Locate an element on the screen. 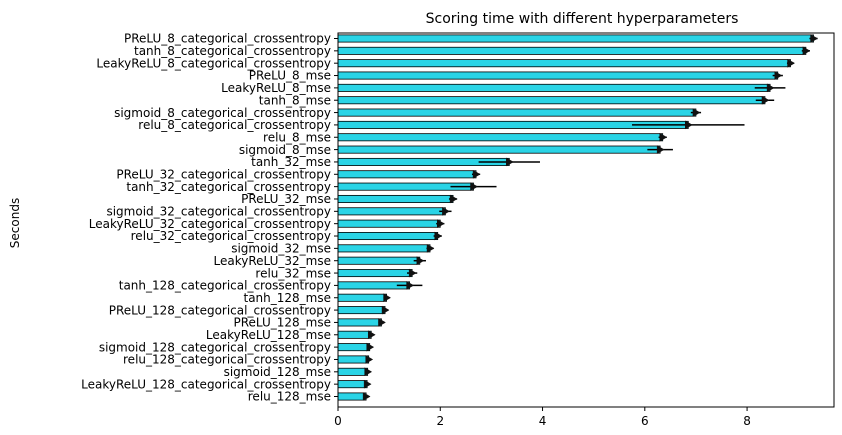 The height and width of the screenshot is (435, 842). y-tick-label-13: PReLU_32_mse is located at coordinates (286, 199).